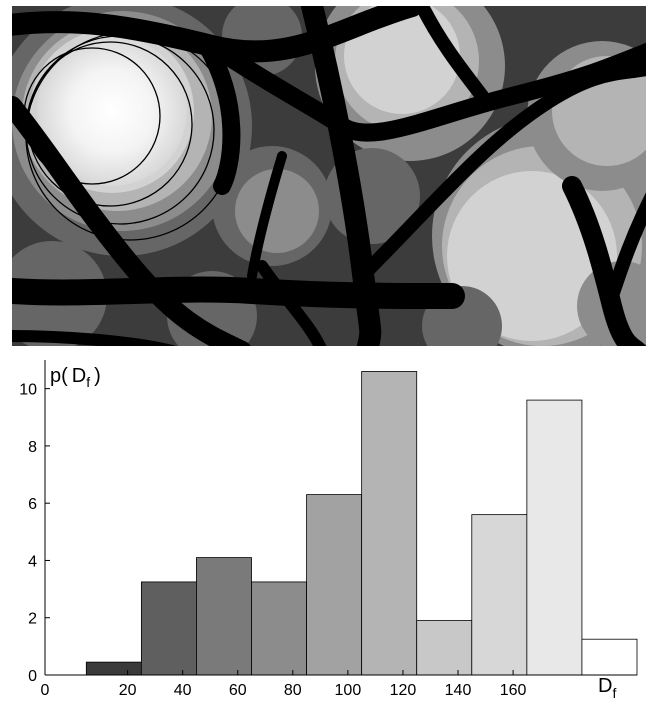 This screenshot has width=647, height=709. I want to click on y-tick-label-8: 8, so click(32, 447).